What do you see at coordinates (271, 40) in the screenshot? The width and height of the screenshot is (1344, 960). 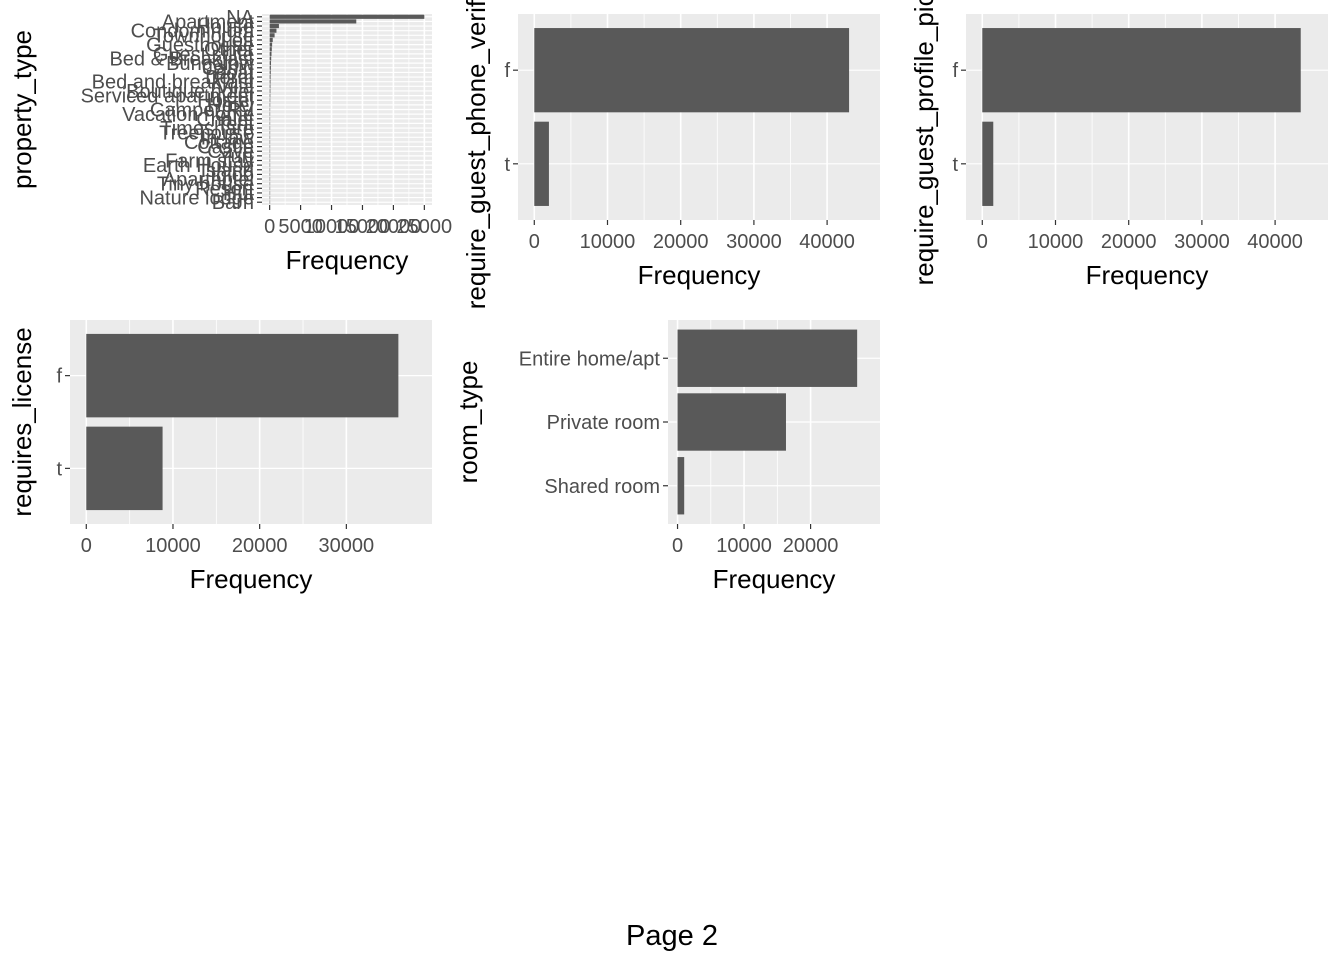 I see `bar-loft` at bounding box center [271, 40].